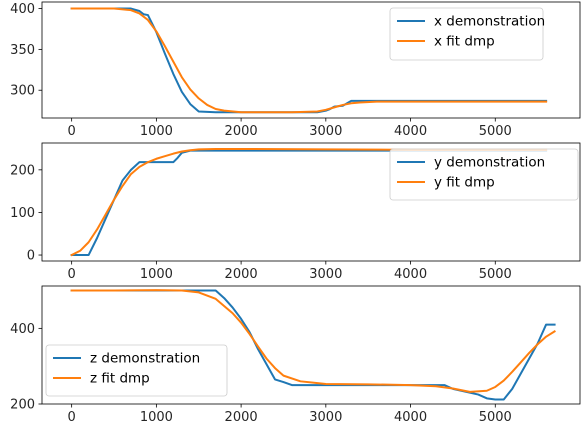 This screenshot has width=582, height=428. What do you see at coordinates (120, 379) in the screenshot?
I see `legend-label: z fit dmp` at bounding box center [120, 379].